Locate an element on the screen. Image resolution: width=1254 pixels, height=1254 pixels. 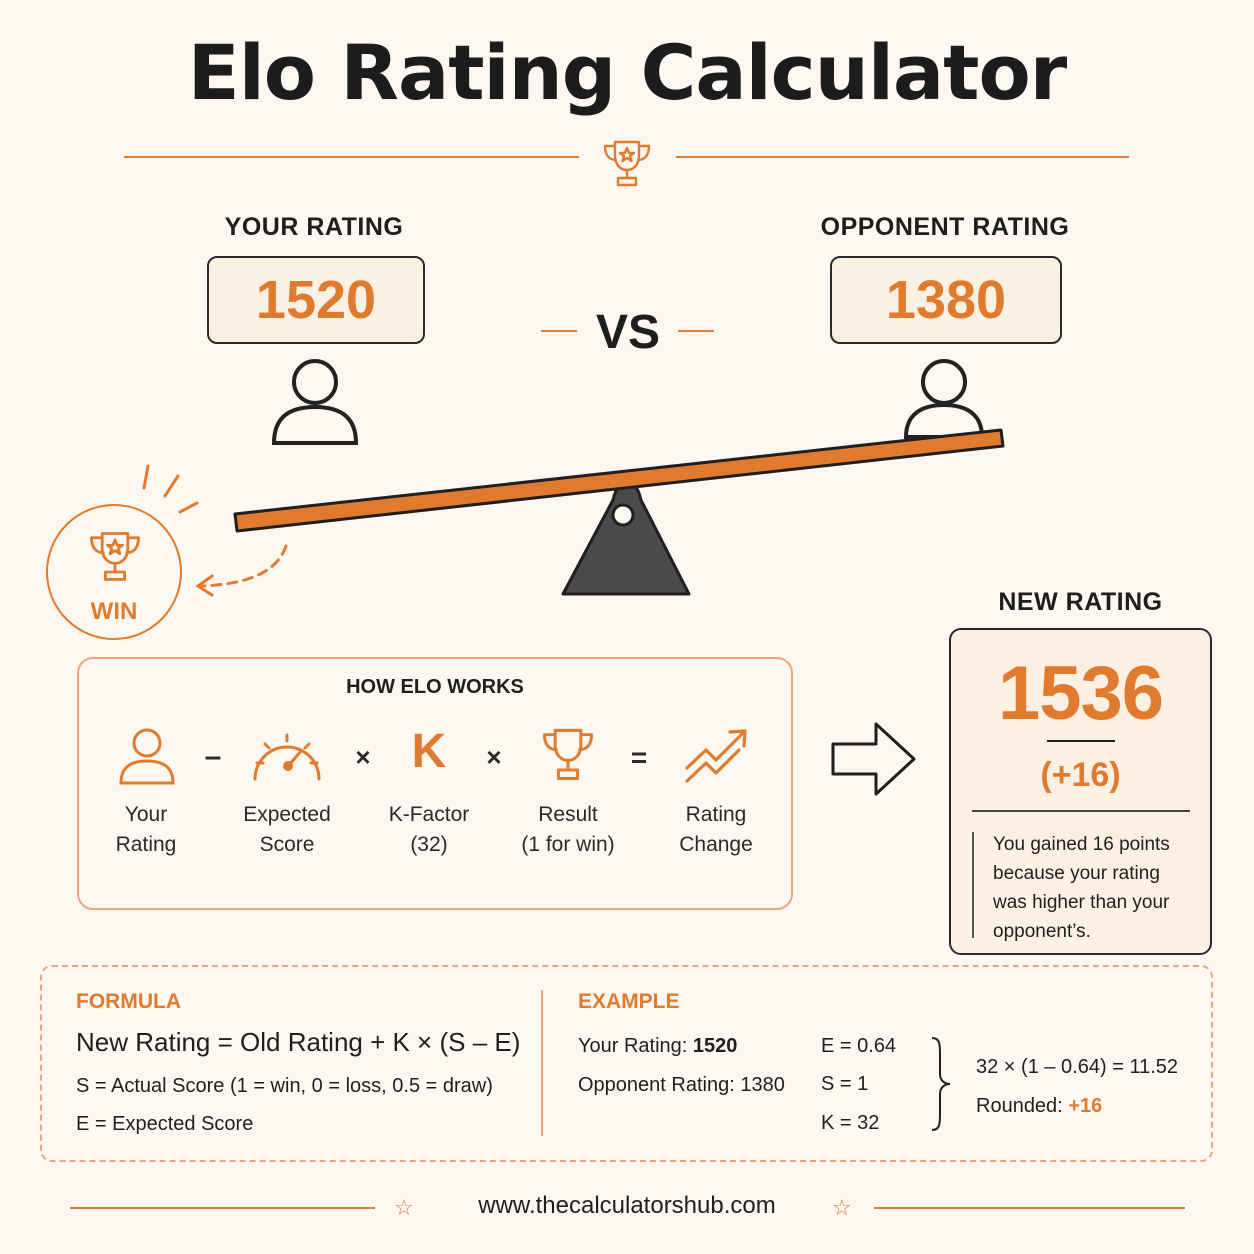
trend-up-icon is located at coordinates (716, 756).